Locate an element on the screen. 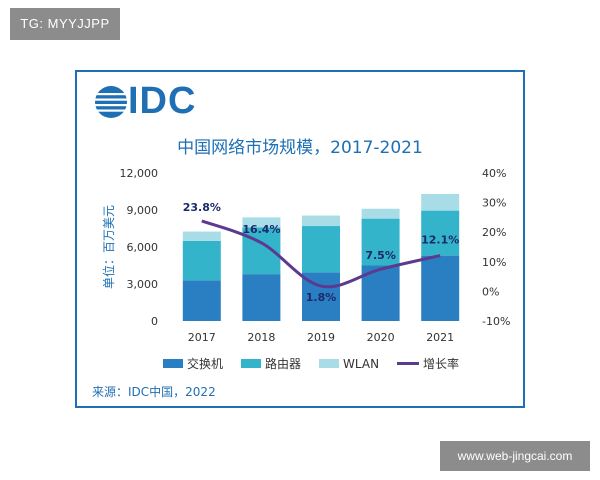  legend-label-growth: 增长率 is located at coordinates (441, 364).